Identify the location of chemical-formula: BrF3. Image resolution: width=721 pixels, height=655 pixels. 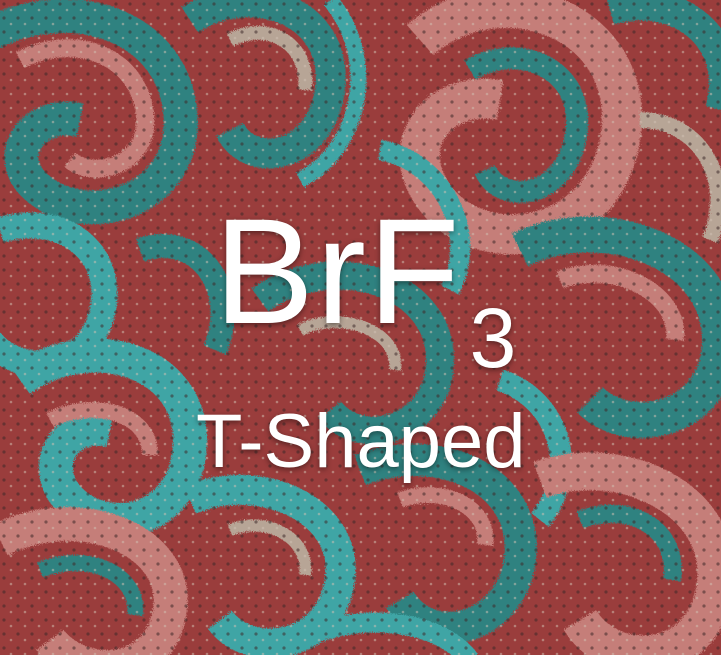
(365, 288).